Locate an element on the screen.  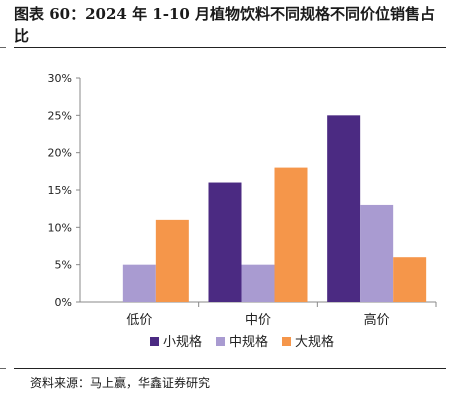
edge-tick-bottom is located at coordinates (3, 368).